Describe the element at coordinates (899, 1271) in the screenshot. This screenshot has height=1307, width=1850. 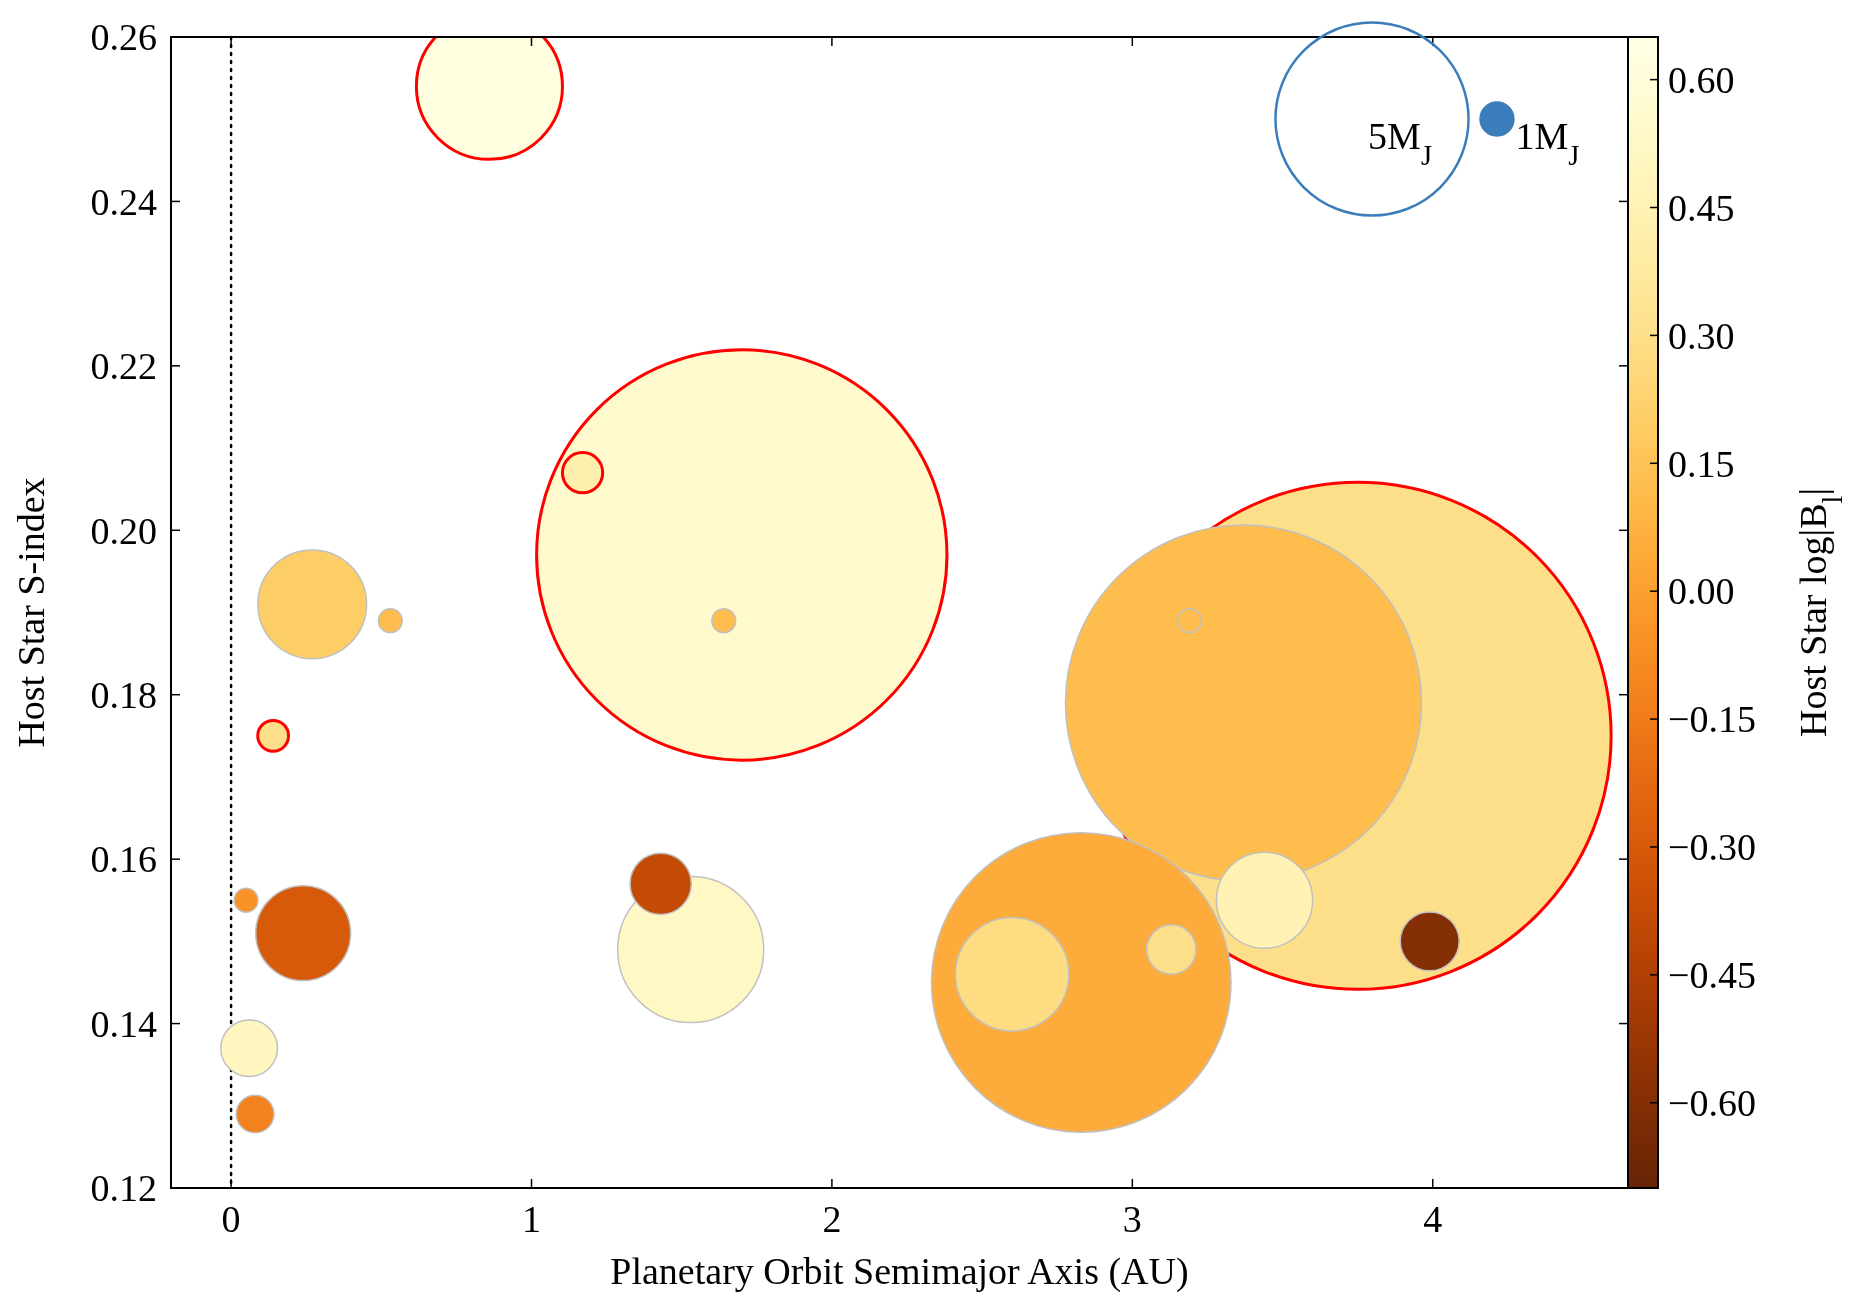
I see `x-axis-title: Planetary Orbit Semimajor Axis (AU)` at that location.